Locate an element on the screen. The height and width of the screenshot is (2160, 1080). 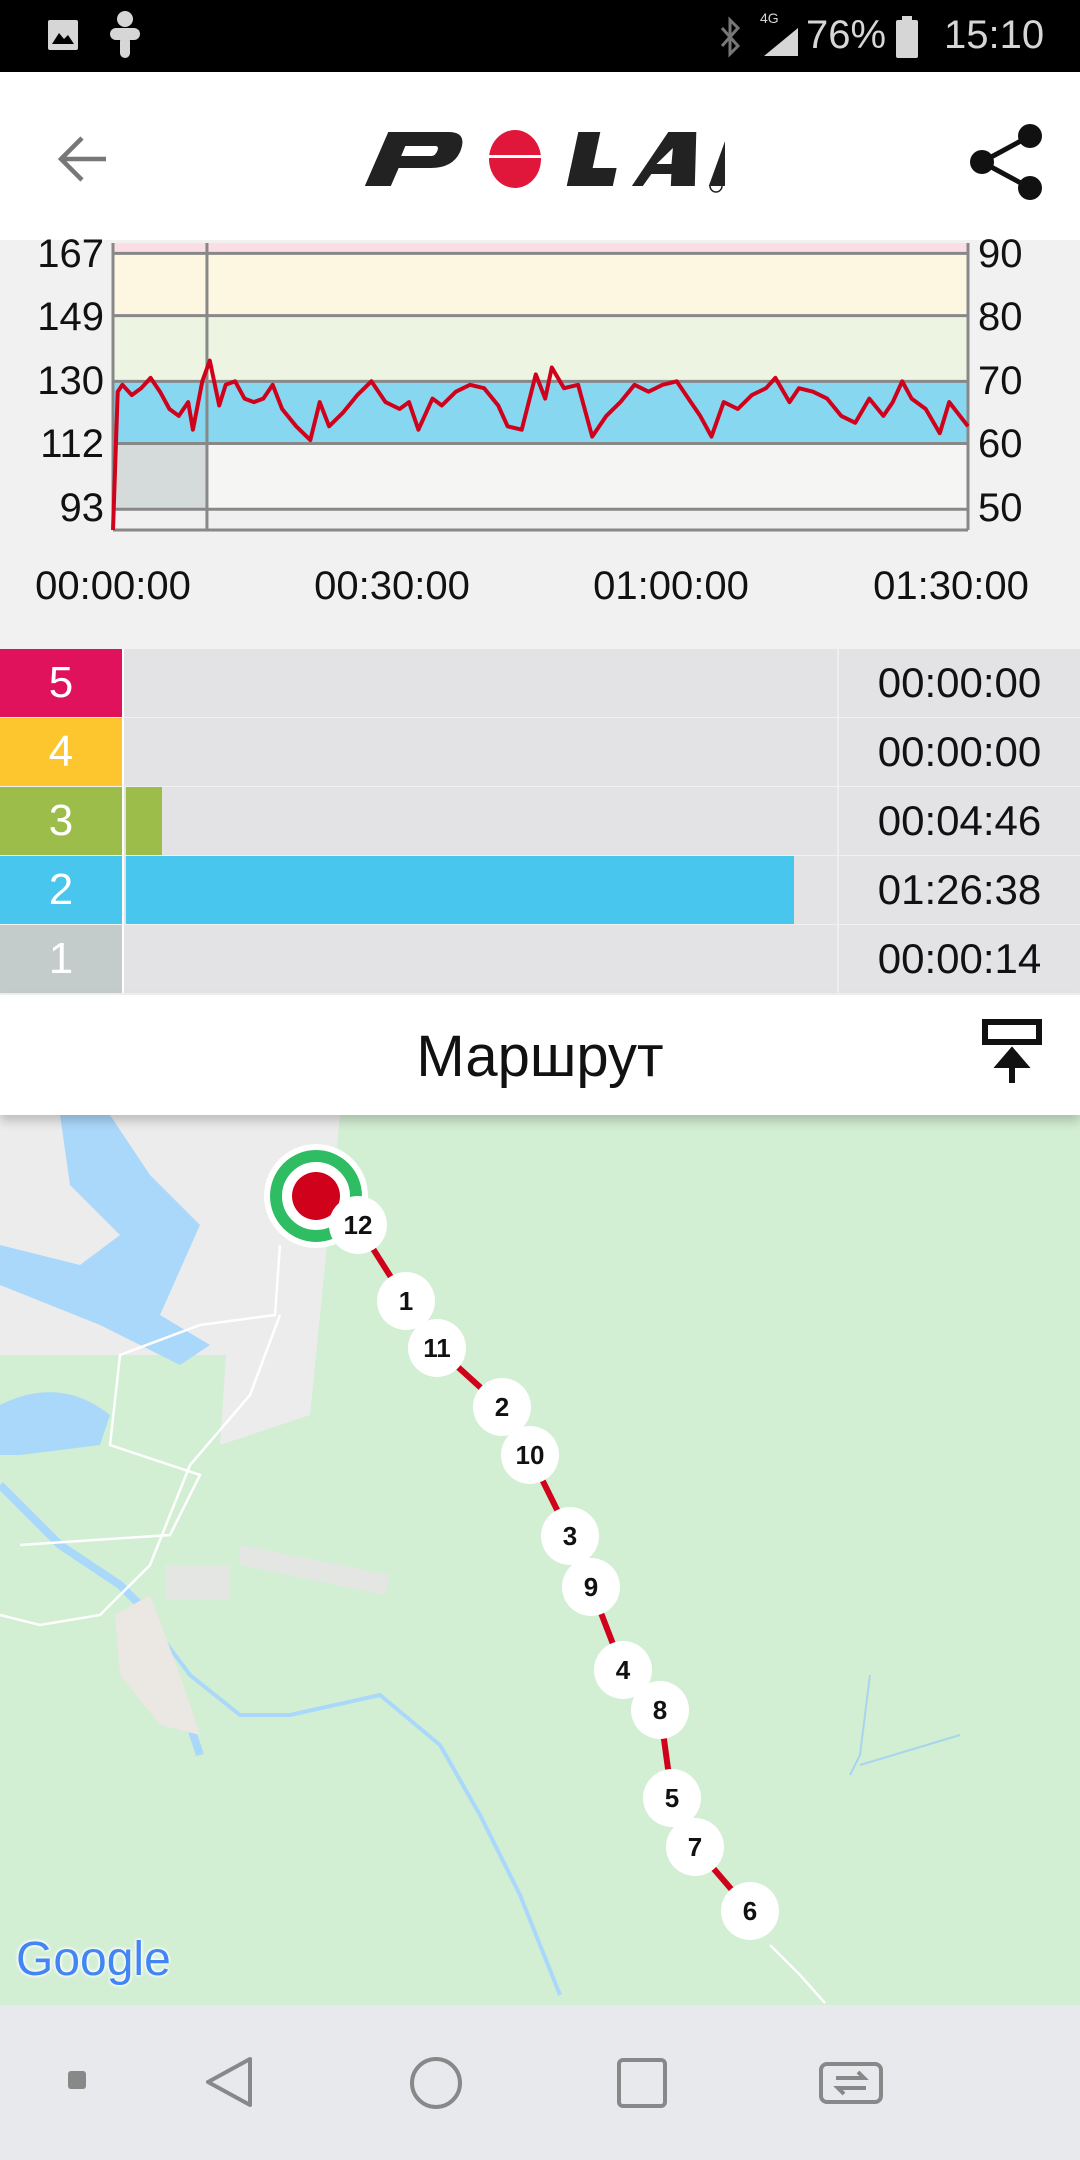
y-right-tick: 50 is located at coordinates (1000, 508).